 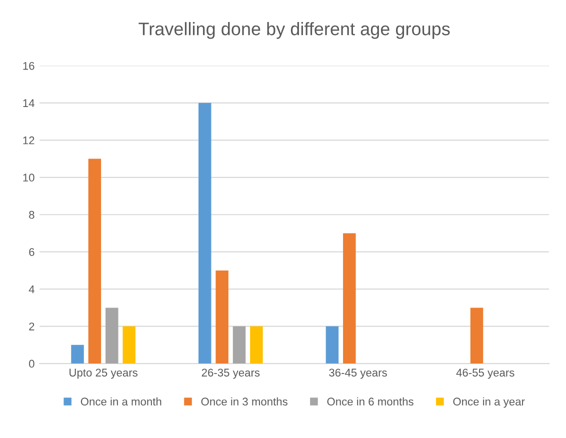 What do you see at coordinates (294, 30) in the screenshot?
I see `chart-title: Travelling done by different age groups` at bounding box center [294, 30].